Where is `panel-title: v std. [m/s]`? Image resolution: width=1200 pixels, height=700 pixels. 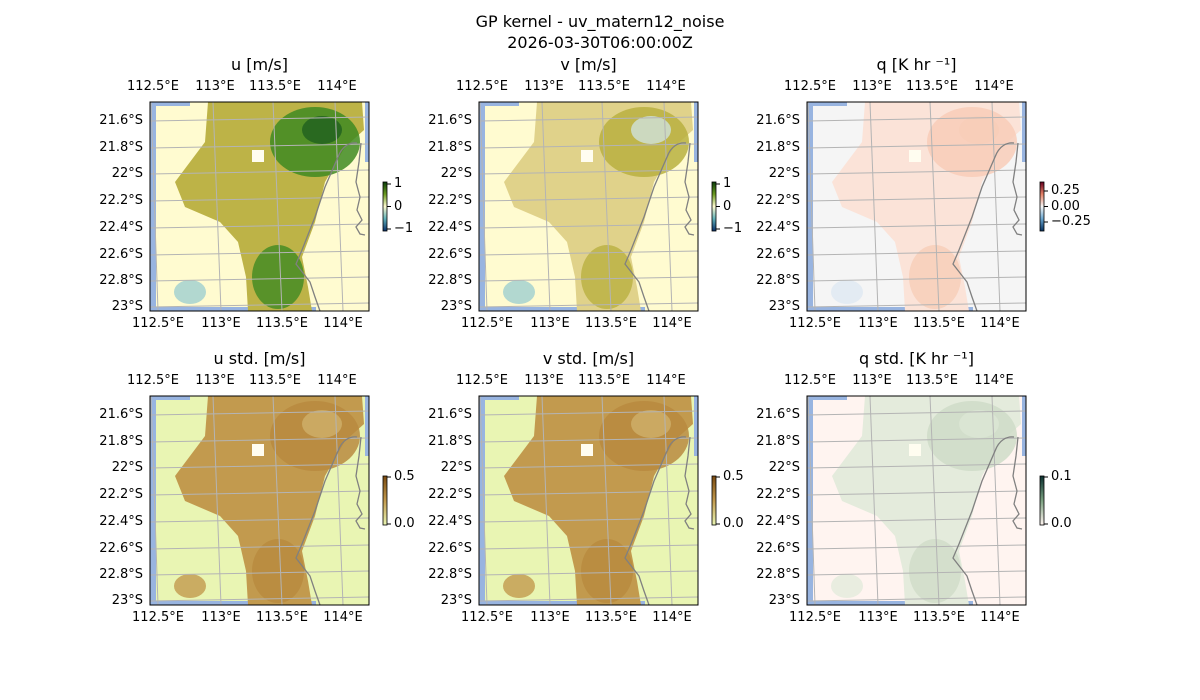 panel-title: v std. [m/s] is located at coordinates (588, 358).